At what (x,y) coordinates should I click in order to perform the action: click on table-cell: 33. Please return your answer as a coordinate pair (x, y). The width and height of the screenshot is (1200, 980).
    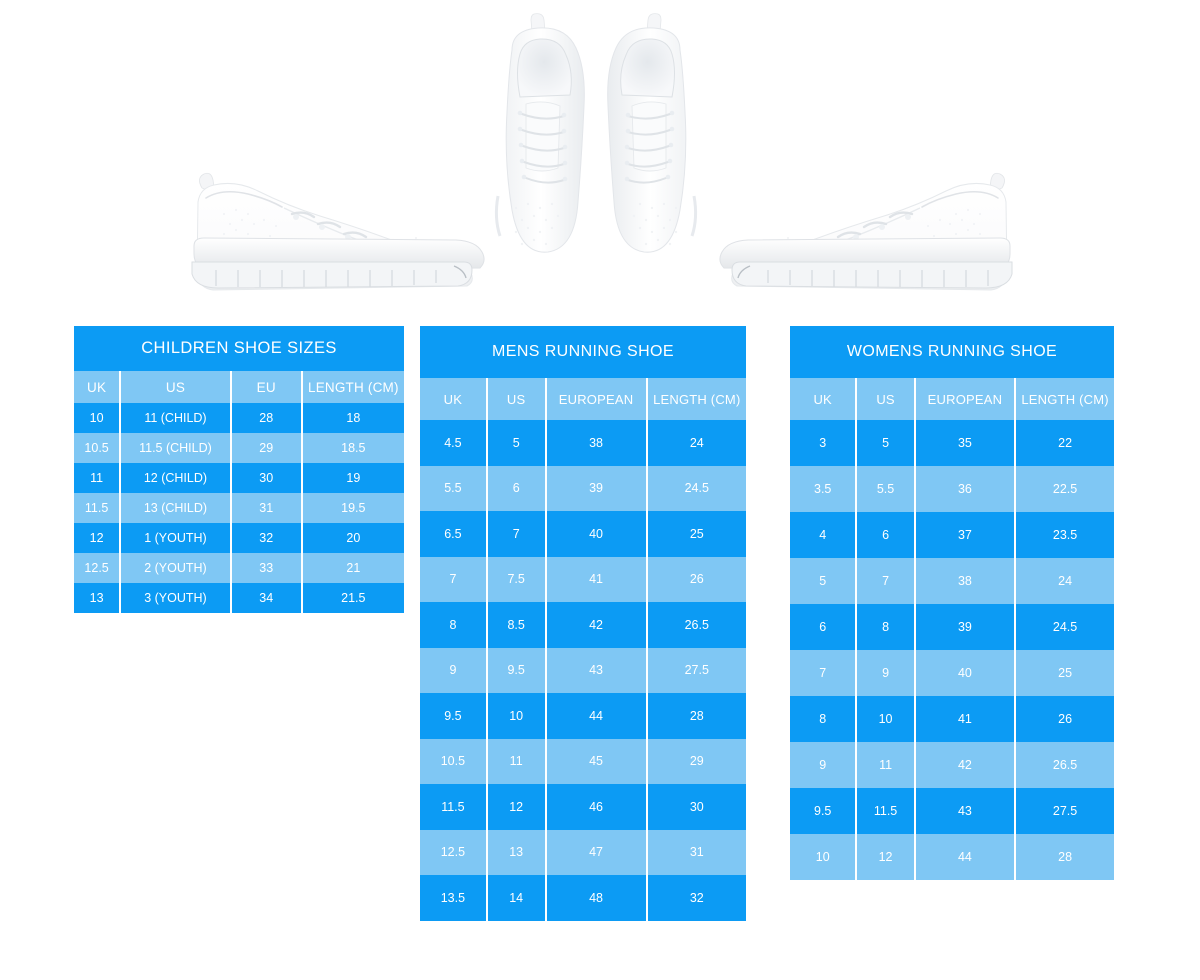
    Looking at the image, I should click on (265, 568).